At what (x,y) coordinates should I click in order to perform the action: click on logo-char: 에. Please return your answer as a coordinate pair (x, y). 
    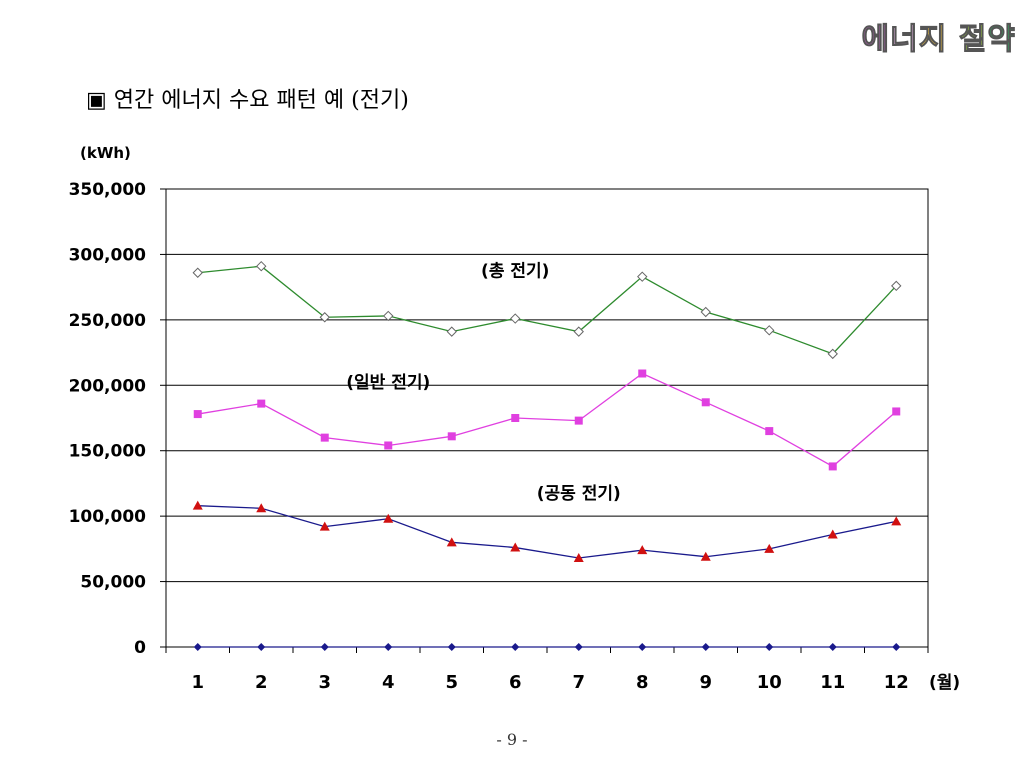
    Looking at the image, I should click on (876, 40).